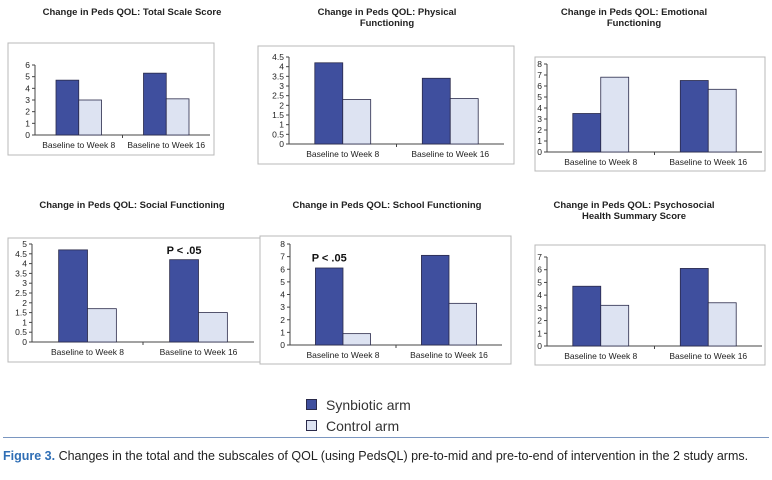 The height and width of the screenshot is (480, 772). Describe the element at coordinates (387, 12) in the screenshot. I see `chart-title: Change in Peds QOL: Physical` at that location.